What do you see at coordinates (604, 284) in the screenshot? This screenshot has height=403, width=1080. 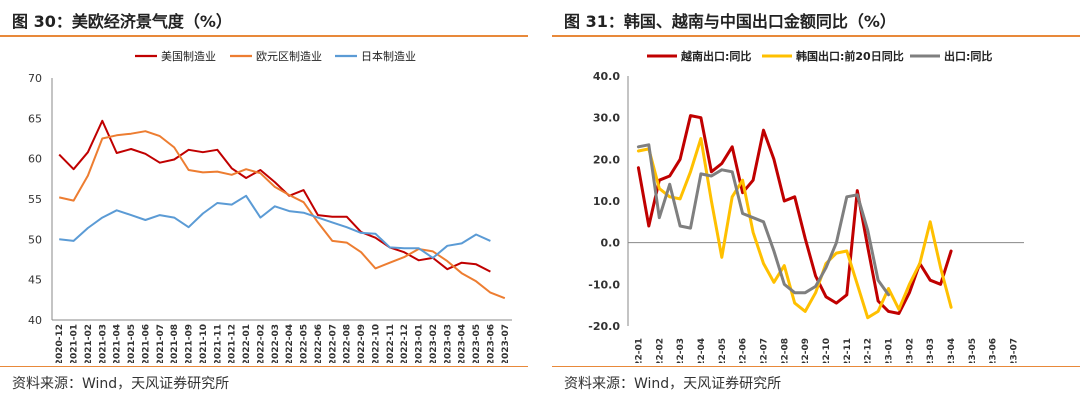 I see `y-tick-label: -10.0` at bounding box center [604, 284].